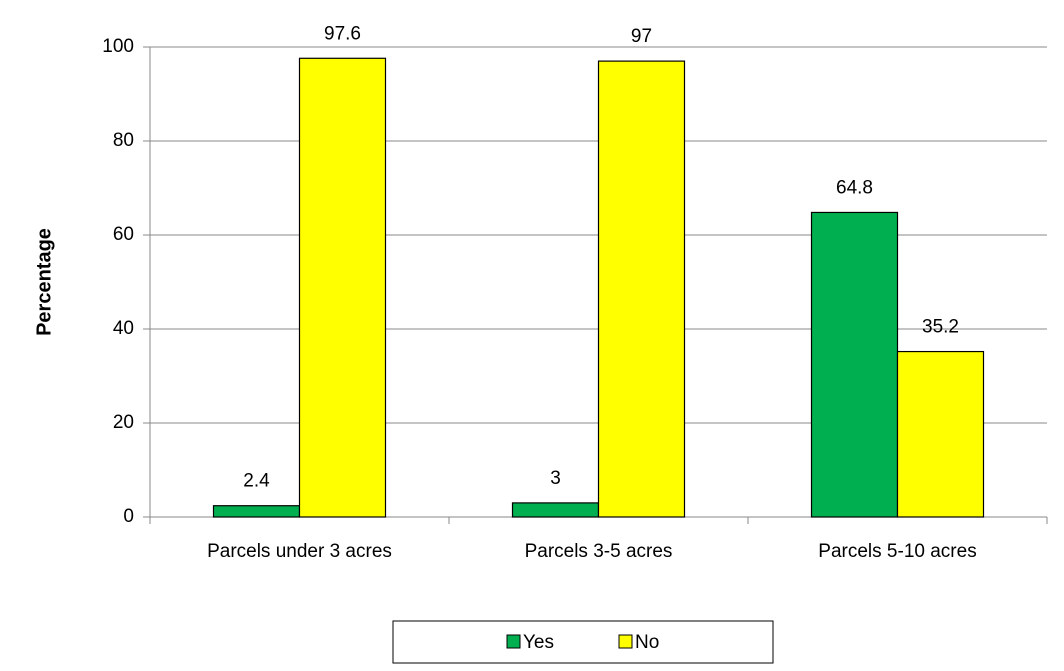 Image resolution: width=1064 pixels, height=671 pixels. What do you see at coordinates (854, 187) in the screenshot?
I see `data-label: 64.8` at bounding box center [854, 187].